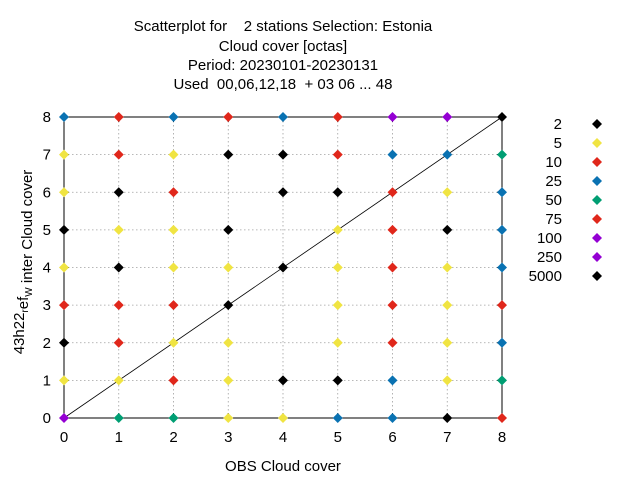 The height and width of the screenshot is (480, 640). Describe the element at coordinates (283, 65) in the screenshot. I see `title-line-3: Period: 20230101-20230131` at that location.